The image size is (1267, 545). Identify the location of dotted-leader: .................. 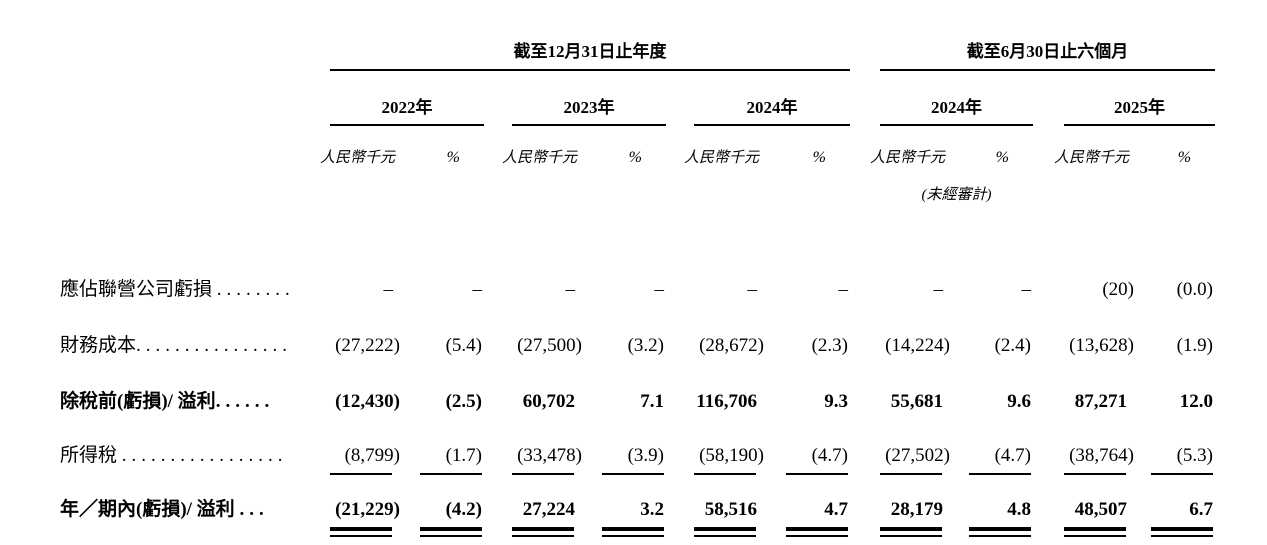
(204, 455).